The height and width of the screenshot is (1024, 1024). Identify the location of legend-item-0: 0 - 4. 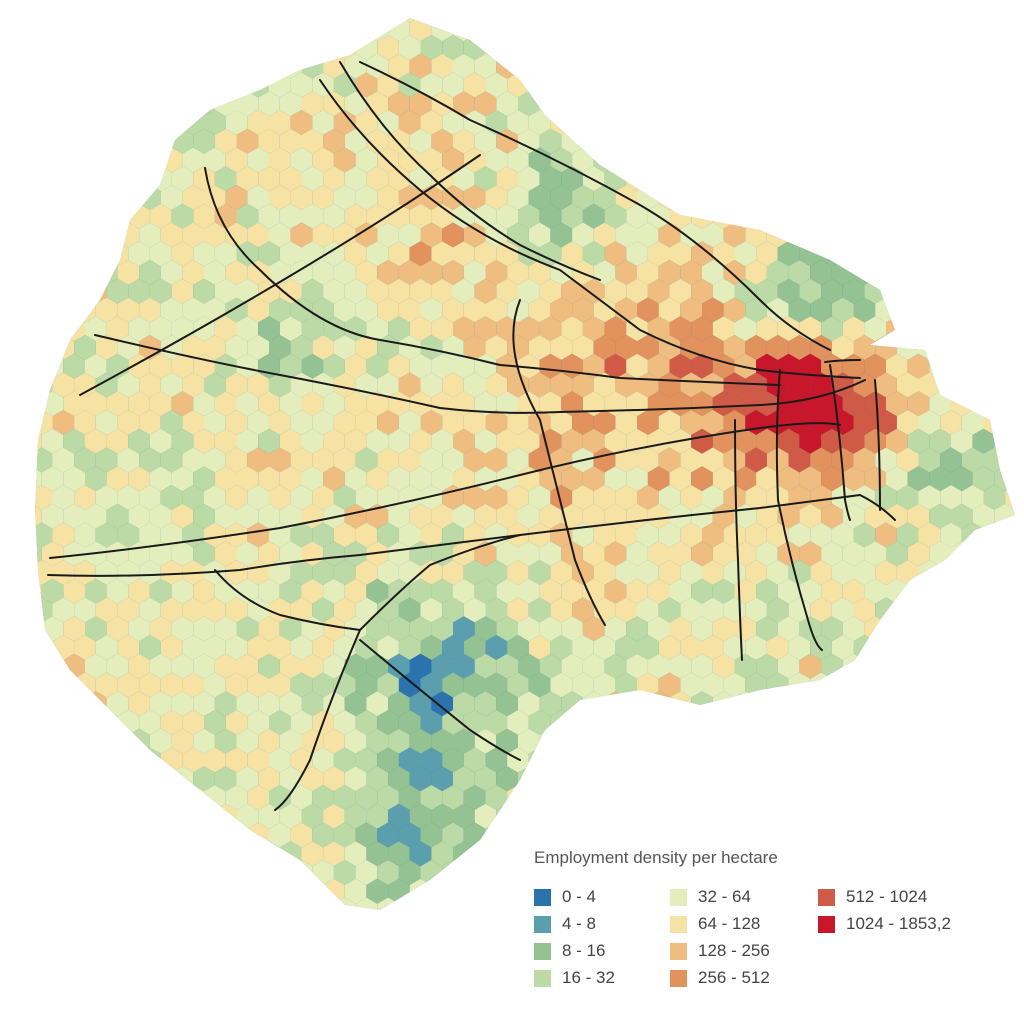
(565, 897).